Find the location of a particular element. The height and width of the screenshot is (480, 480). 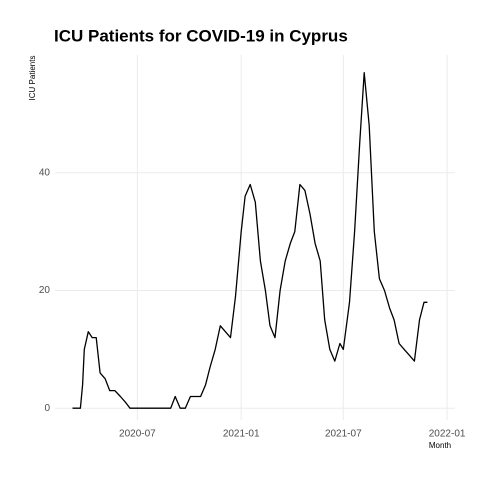

x-tick-label: 2021-01 is located at coordinates (241, 434).